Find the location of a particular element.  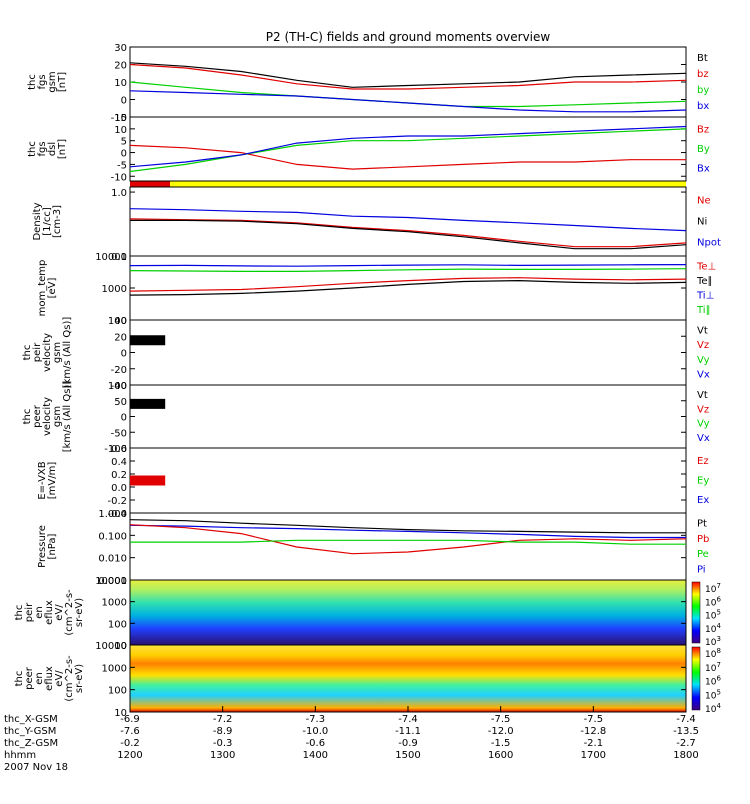

y-axis-label: [cm-3] is located at coordinates (57, 221).